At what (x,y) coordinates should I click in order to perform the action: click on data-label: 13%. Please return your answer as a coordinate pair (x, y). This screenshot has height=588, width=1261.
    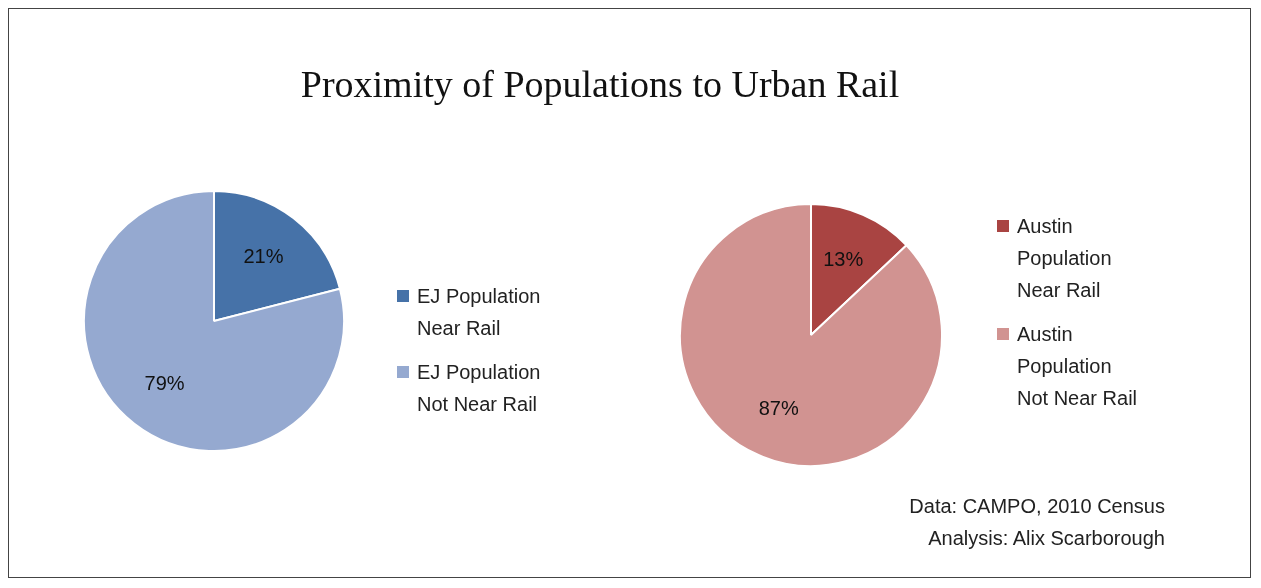
    Looking at the image, I should click on (843, 258).